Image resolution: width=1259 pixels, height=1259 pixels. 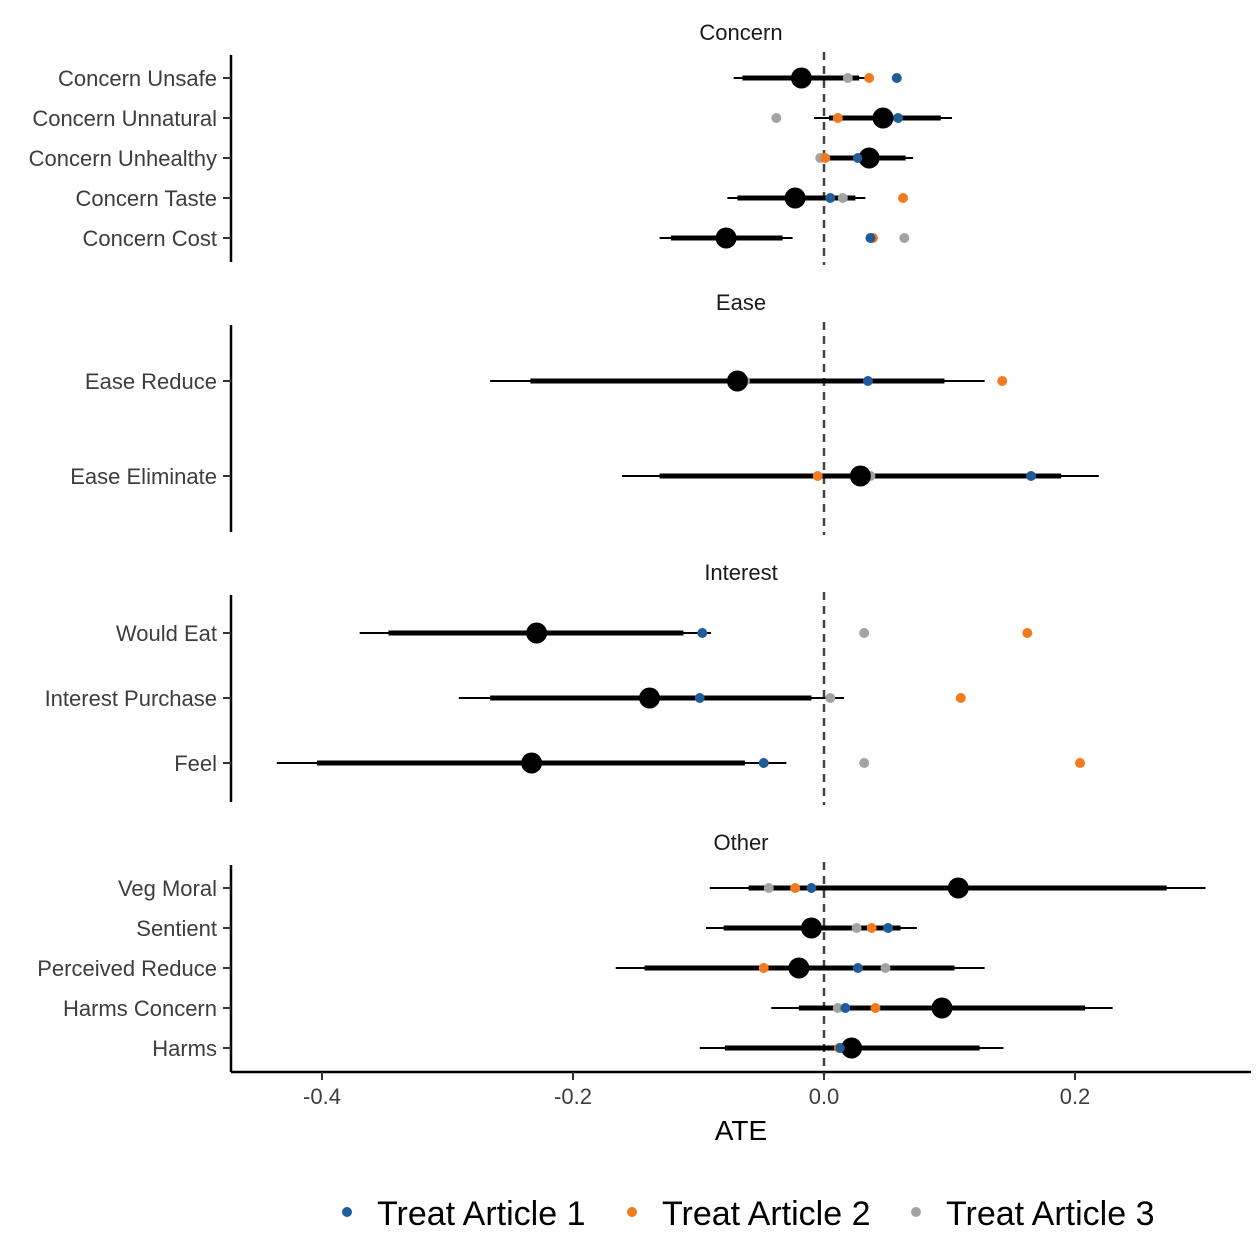 I want to click on row-label: Would Eat, so click(x=166, y=633).